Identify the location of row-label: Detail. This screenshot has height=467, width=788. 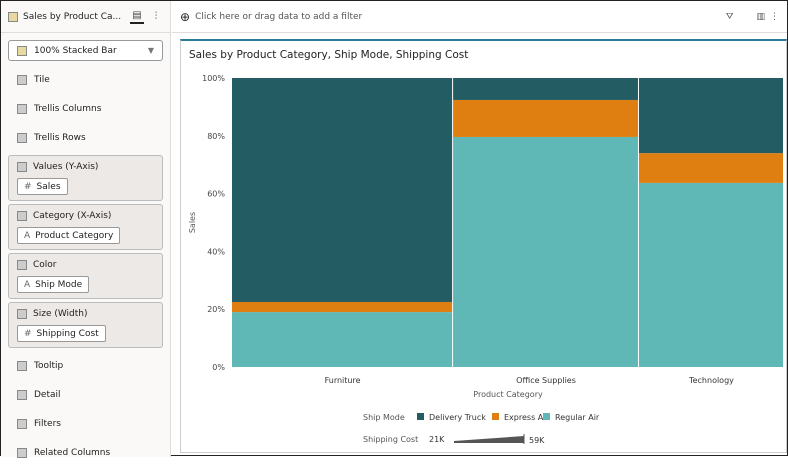
(47, 394).